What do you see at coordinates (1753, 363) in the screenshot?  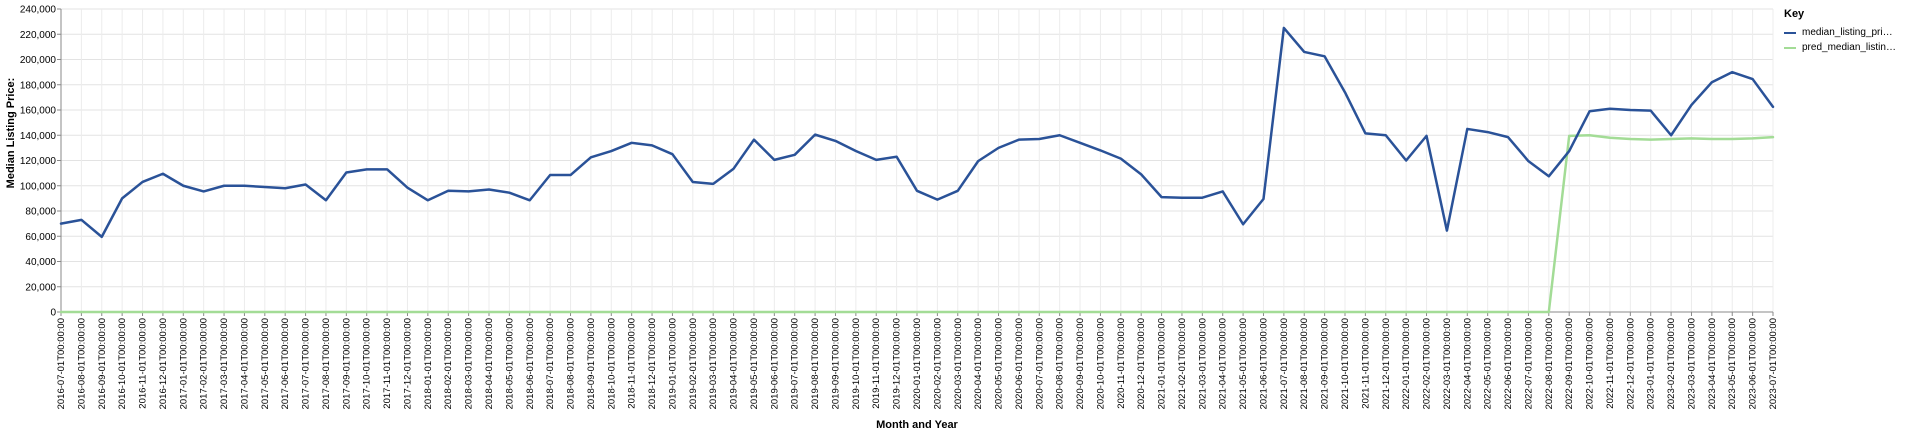 I see `x-tick-label: 2023-06-01T00:00:00` at bounding box center [1753, 363].